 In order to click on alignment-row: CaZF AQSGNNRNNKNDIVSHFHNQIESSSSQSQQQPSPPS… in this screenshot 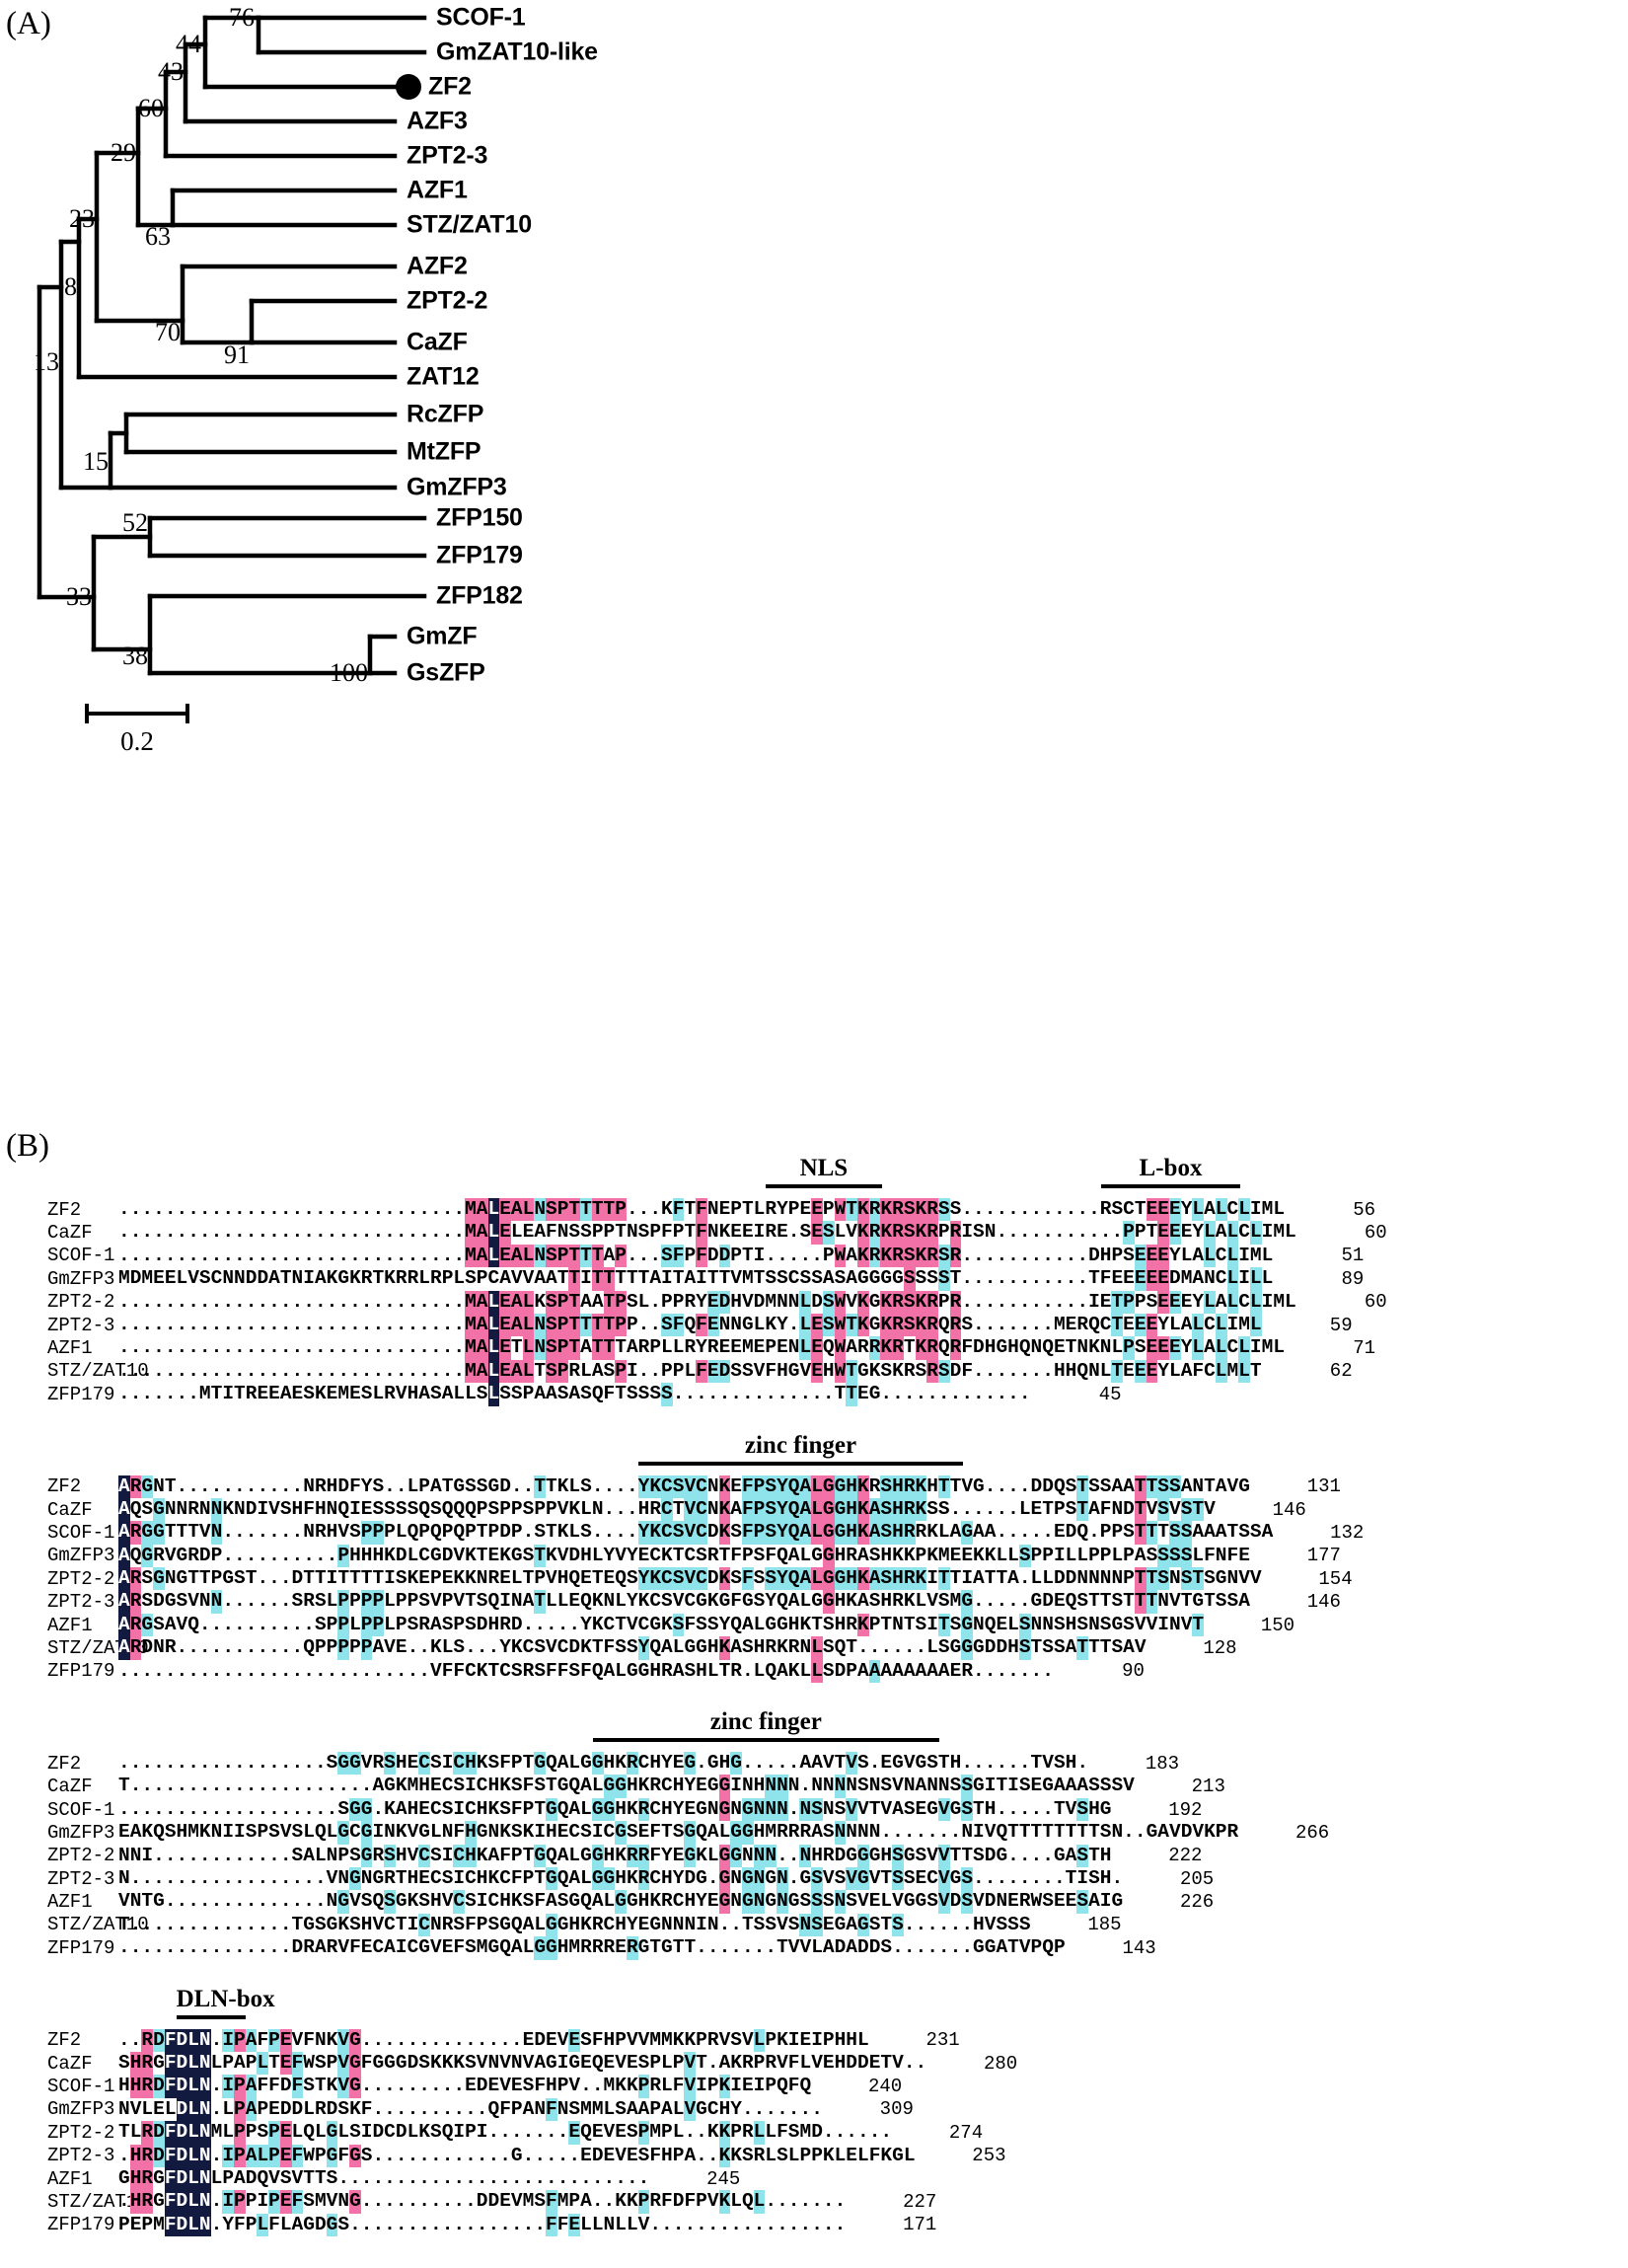, I will do `click(814, 1509)`.